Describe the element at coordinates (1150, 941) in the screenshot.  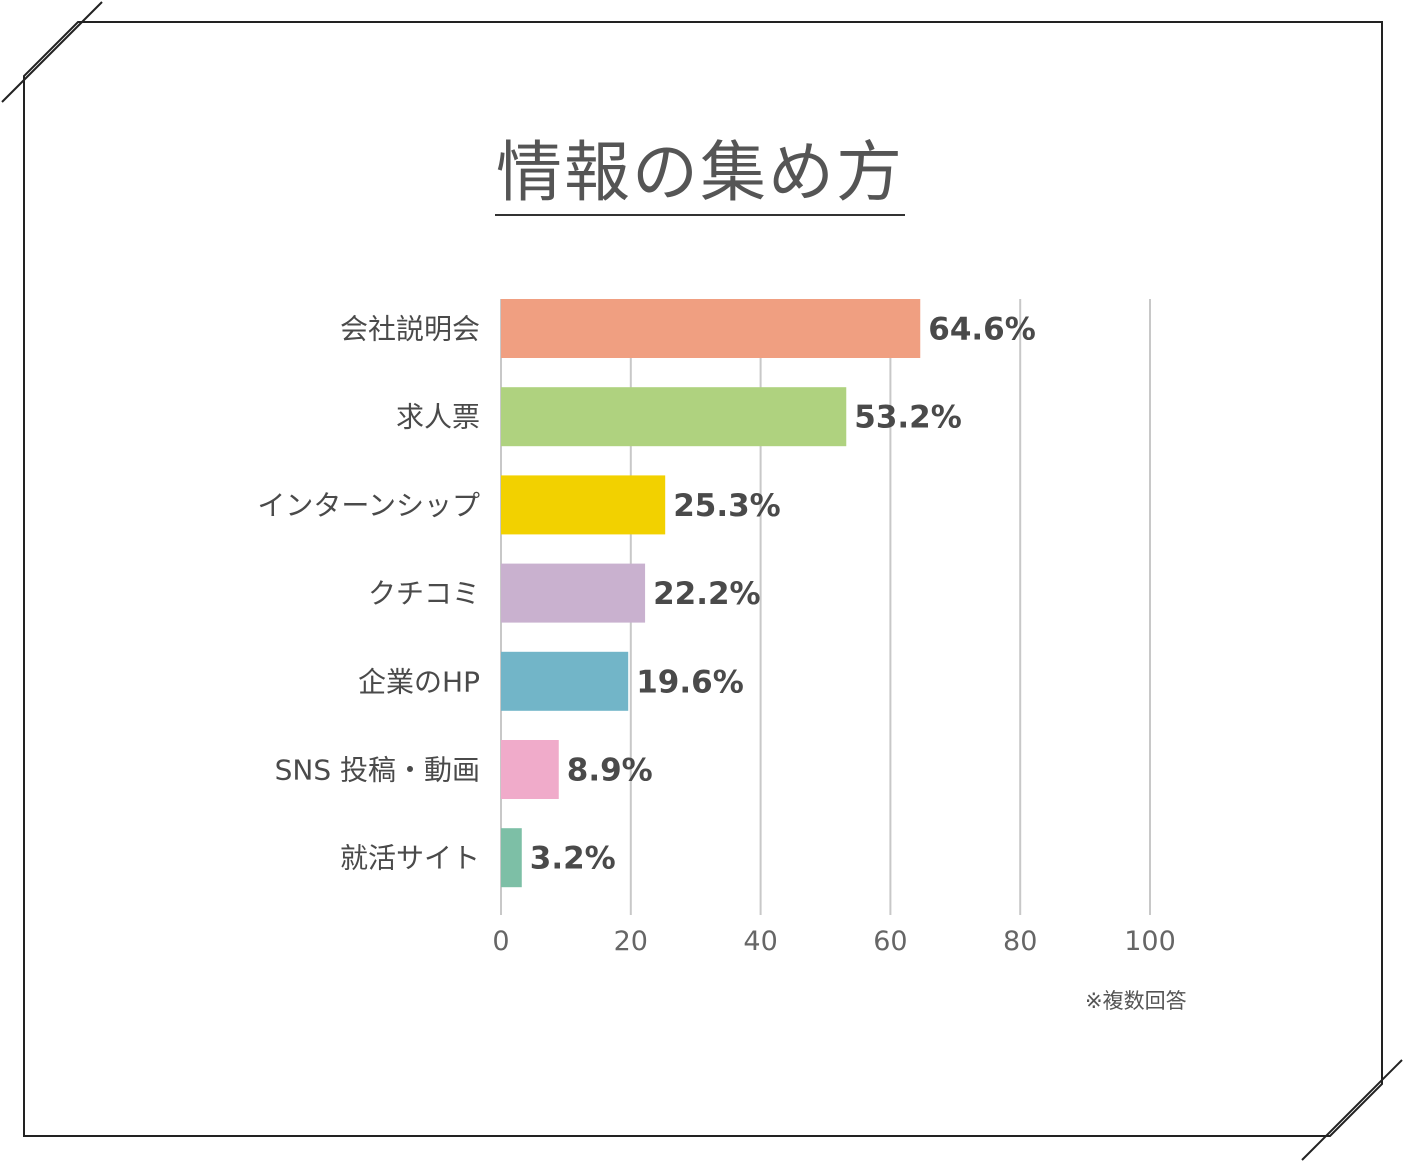
I see `x-tick-label-100: 100` at that location.